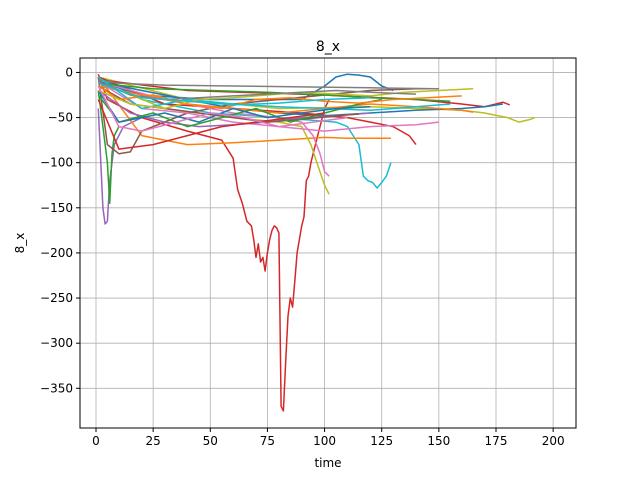 The width and height of the screenshot is (640, 480). I want to click on y-axis-label: 8_x, so click(20, 243).